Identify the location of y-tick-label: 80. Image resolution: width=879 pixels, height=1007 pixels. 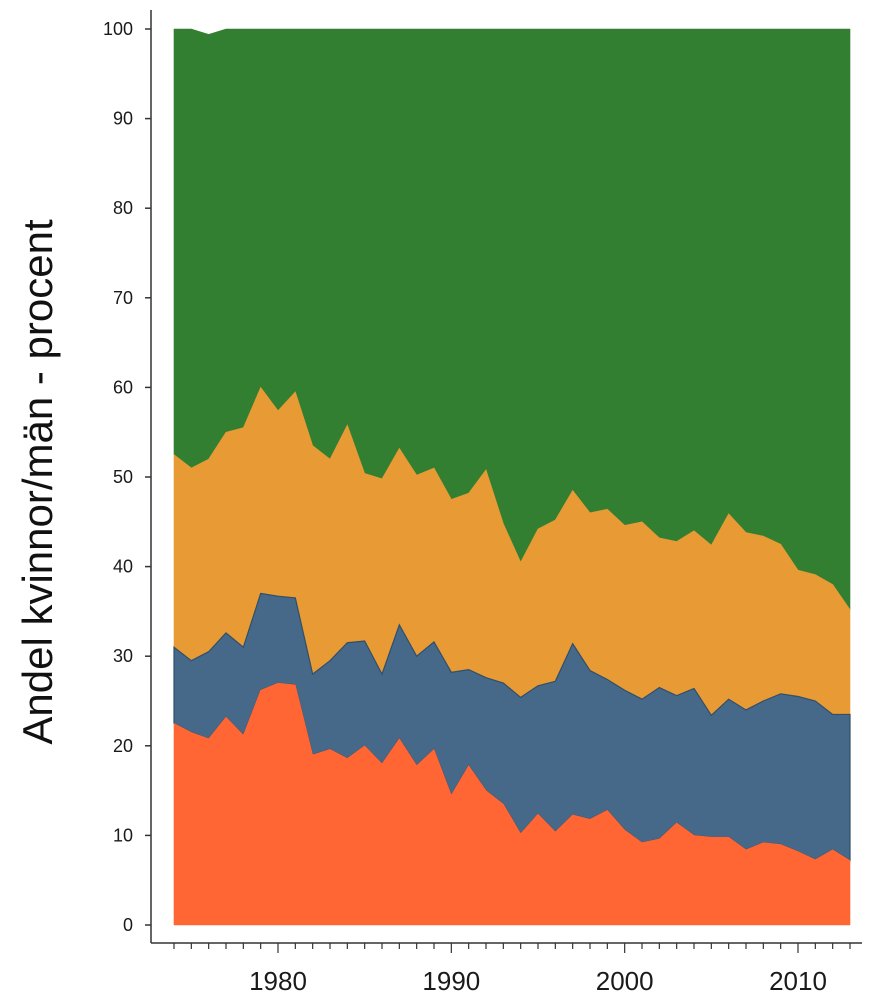
(123, 208).